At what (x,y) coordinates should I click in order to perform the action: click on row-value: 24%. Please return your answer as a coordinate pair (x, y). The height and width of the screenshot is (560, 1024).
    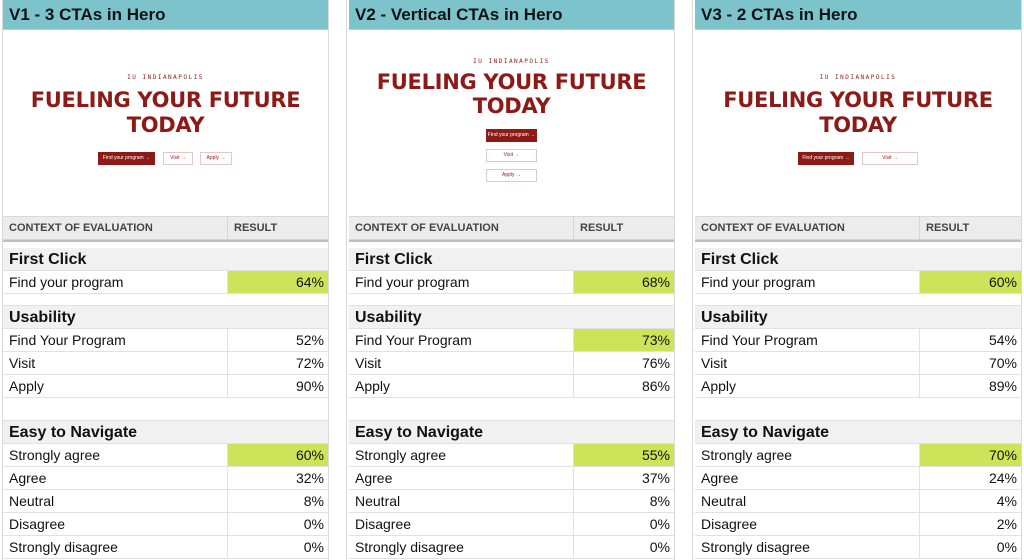
    Looking at the image, I should click on (1002, 478).